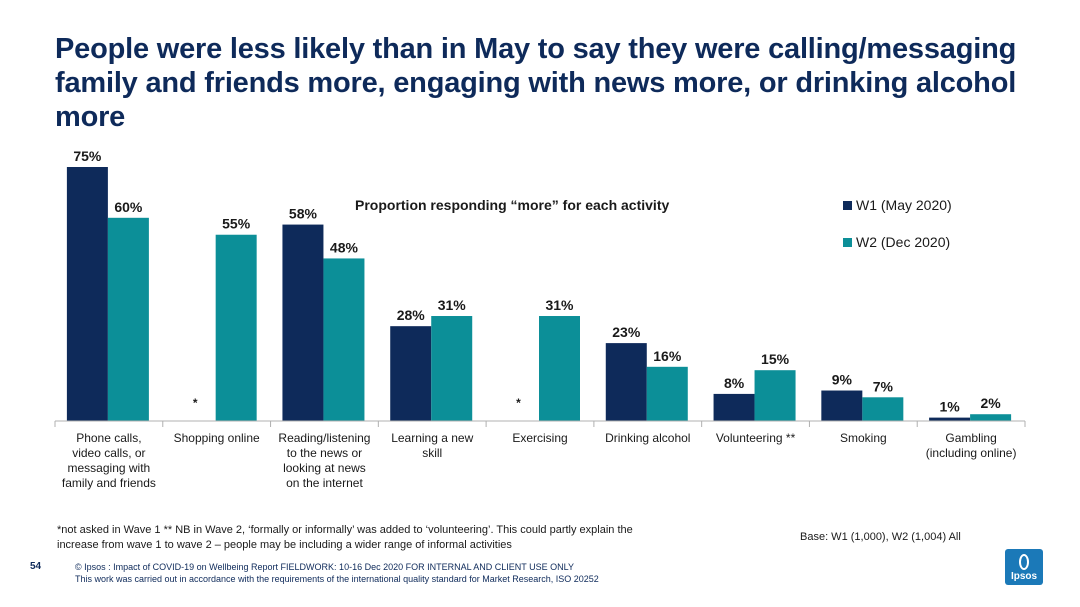 The image size is (1080, 607). What do you see at coordinates (971, 445) in the screenshot?
I see `category-label: Gambling (including online)` at bounding box center [971, 445].